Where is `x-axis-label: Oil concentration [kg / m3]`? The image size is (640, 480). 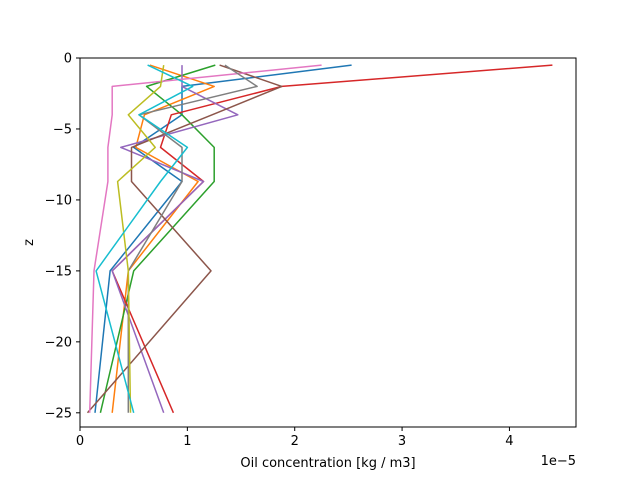
x-axis-label: Oil concentration [kg / m3] is located at coordinates (327, 463).